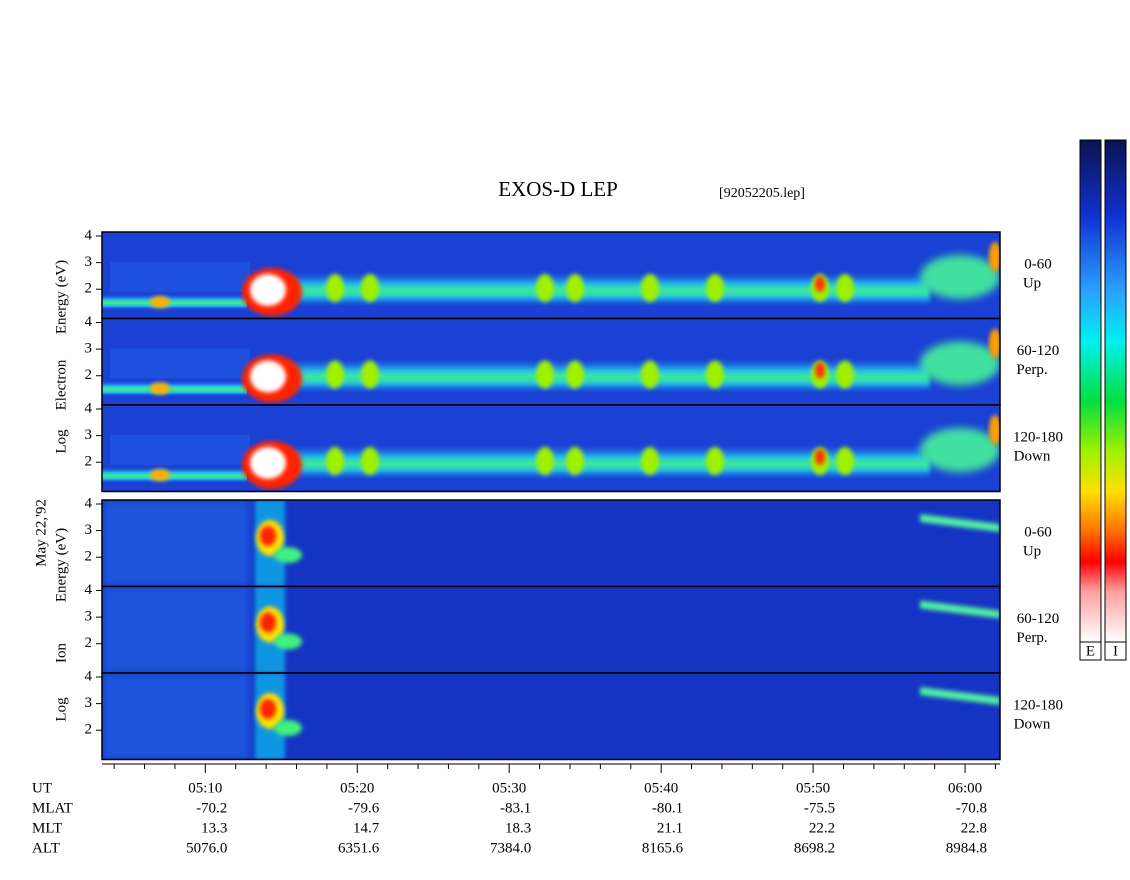 The height and width of the screenshot is (880, 1130). Describe the element at coordinates (661, 788) in the screenshot. I see `x-tick-label: 05:40` at that location.